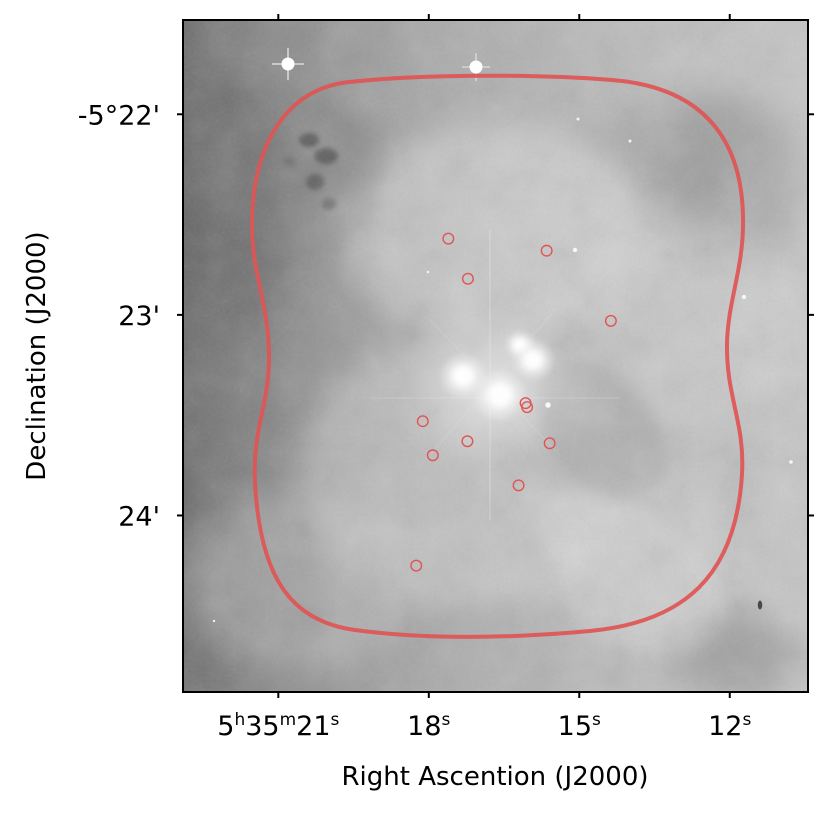  Describe the element at coordinates (513, 402) in the screenshot. I see `points-layer` at that location.